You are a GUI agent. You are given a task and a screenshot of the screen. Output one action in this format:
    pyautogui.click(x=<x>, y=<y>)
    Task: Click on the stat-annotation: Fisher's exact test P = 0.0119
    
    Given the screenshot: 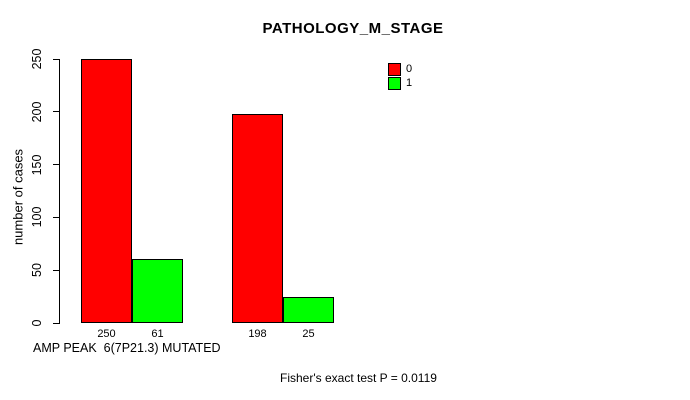 What is the action you would take?
    pyautogui.click(x=358, y=378)
    